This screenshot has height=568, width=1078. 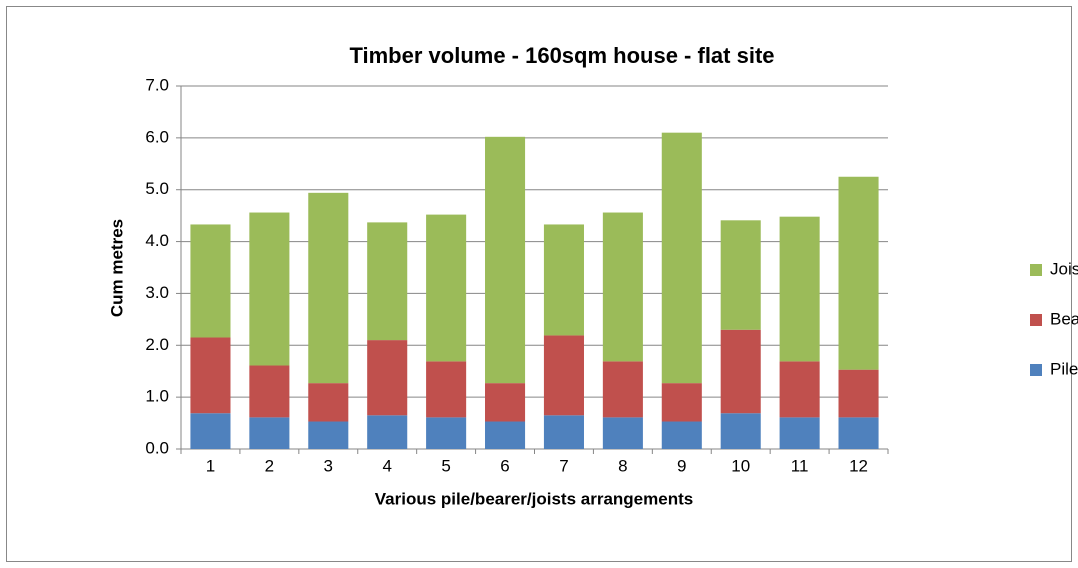 I want to click on y-tick-label: 1.0, so click(x=157, y=396).